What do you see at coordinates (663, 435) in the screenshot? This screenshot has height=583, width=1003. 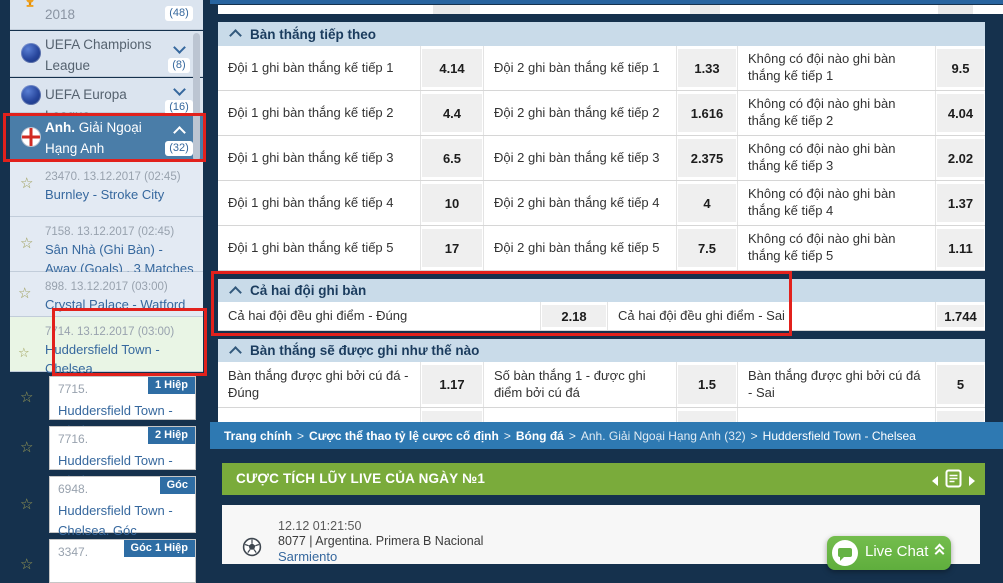 I see `breadcrumb-league: Anh. Giải Ngoại Hạng Anh (32)` at bounding box center [663, 435].